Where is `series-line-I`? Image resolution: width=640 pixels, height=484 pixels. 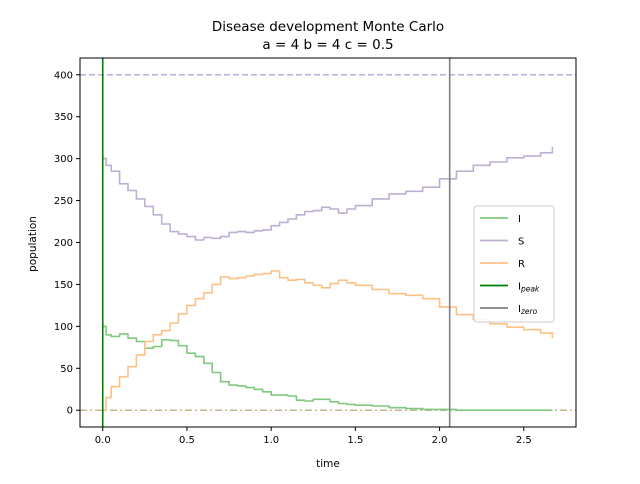
series-line-I is located at coordinates (327, 368).